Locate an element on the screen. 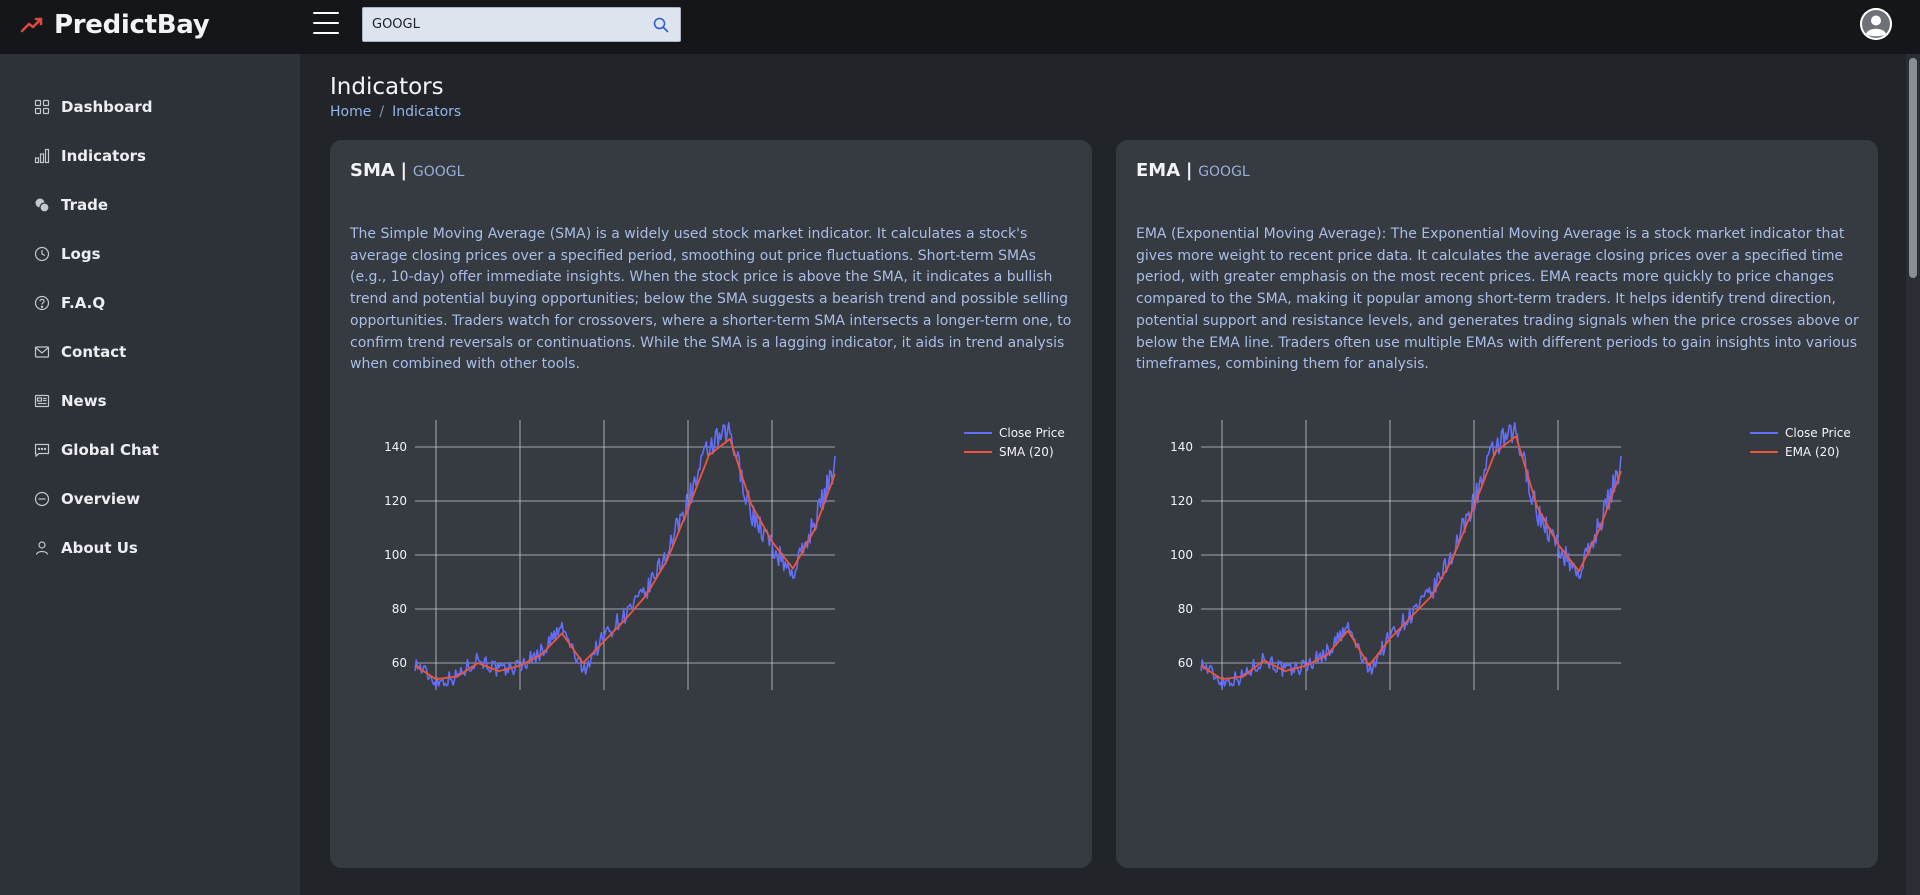  indicator-name: SMA is located at coordinates (372, 170).